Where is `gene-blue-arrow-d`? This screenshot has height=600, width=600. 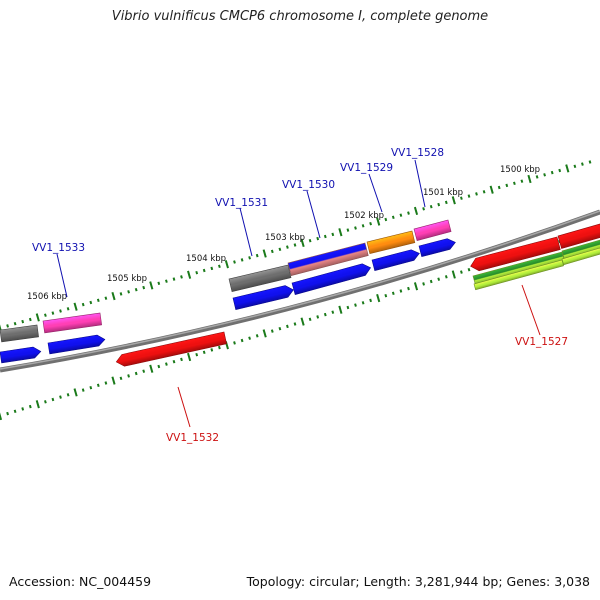
gene-blue-arrow-d is located at coordinates (331, 278).